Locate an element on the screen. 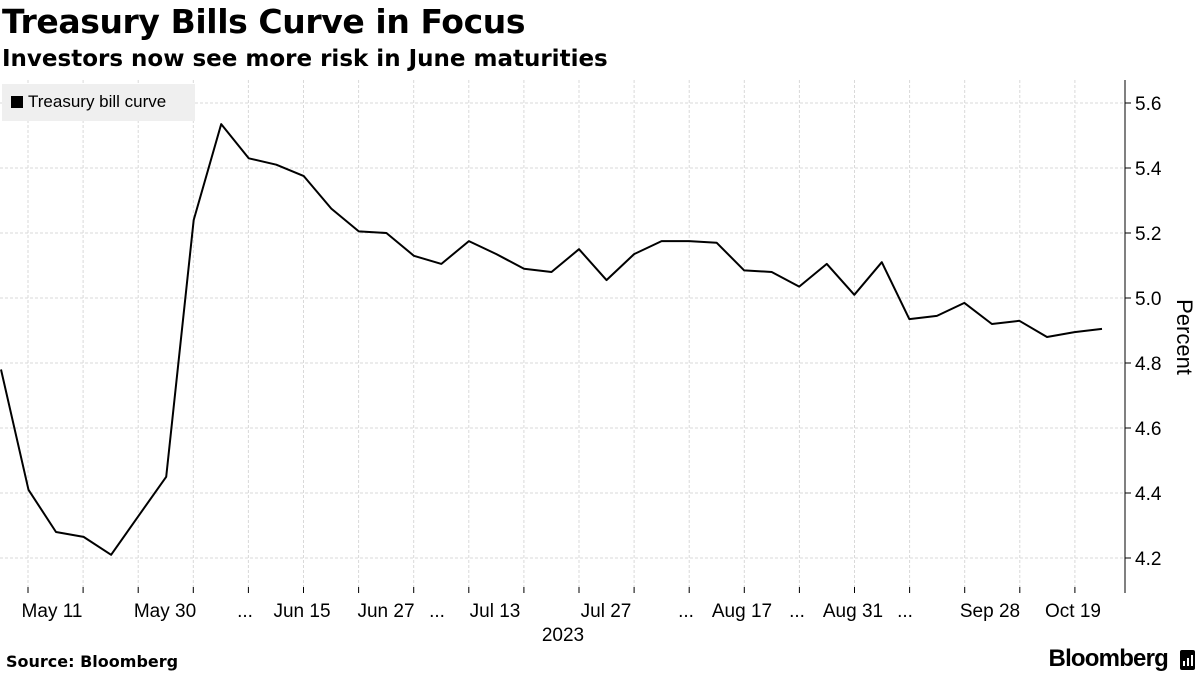 The height and width of the screenshot is (675, 1200). y-axis-ticks: 4.2 4.4 4.6 4.8 5.0 5.2 5.4 5.6 is located at coordinates (1143, 332).